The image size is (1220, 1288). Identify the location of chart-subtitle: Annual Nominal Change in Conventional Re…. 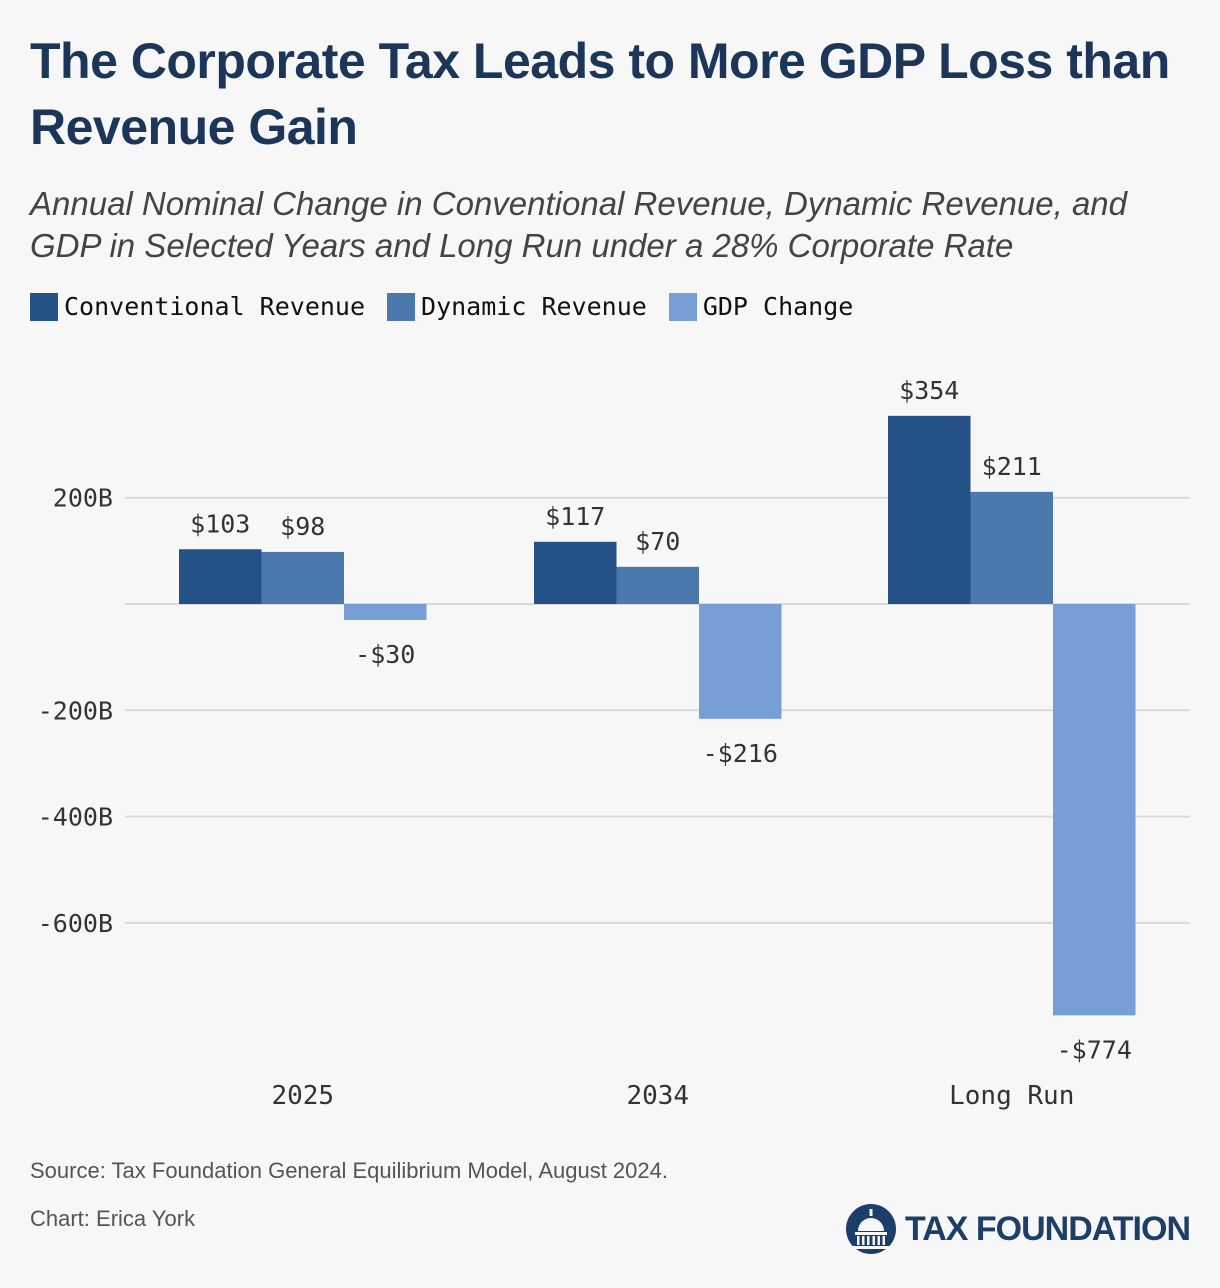
(579, 224).